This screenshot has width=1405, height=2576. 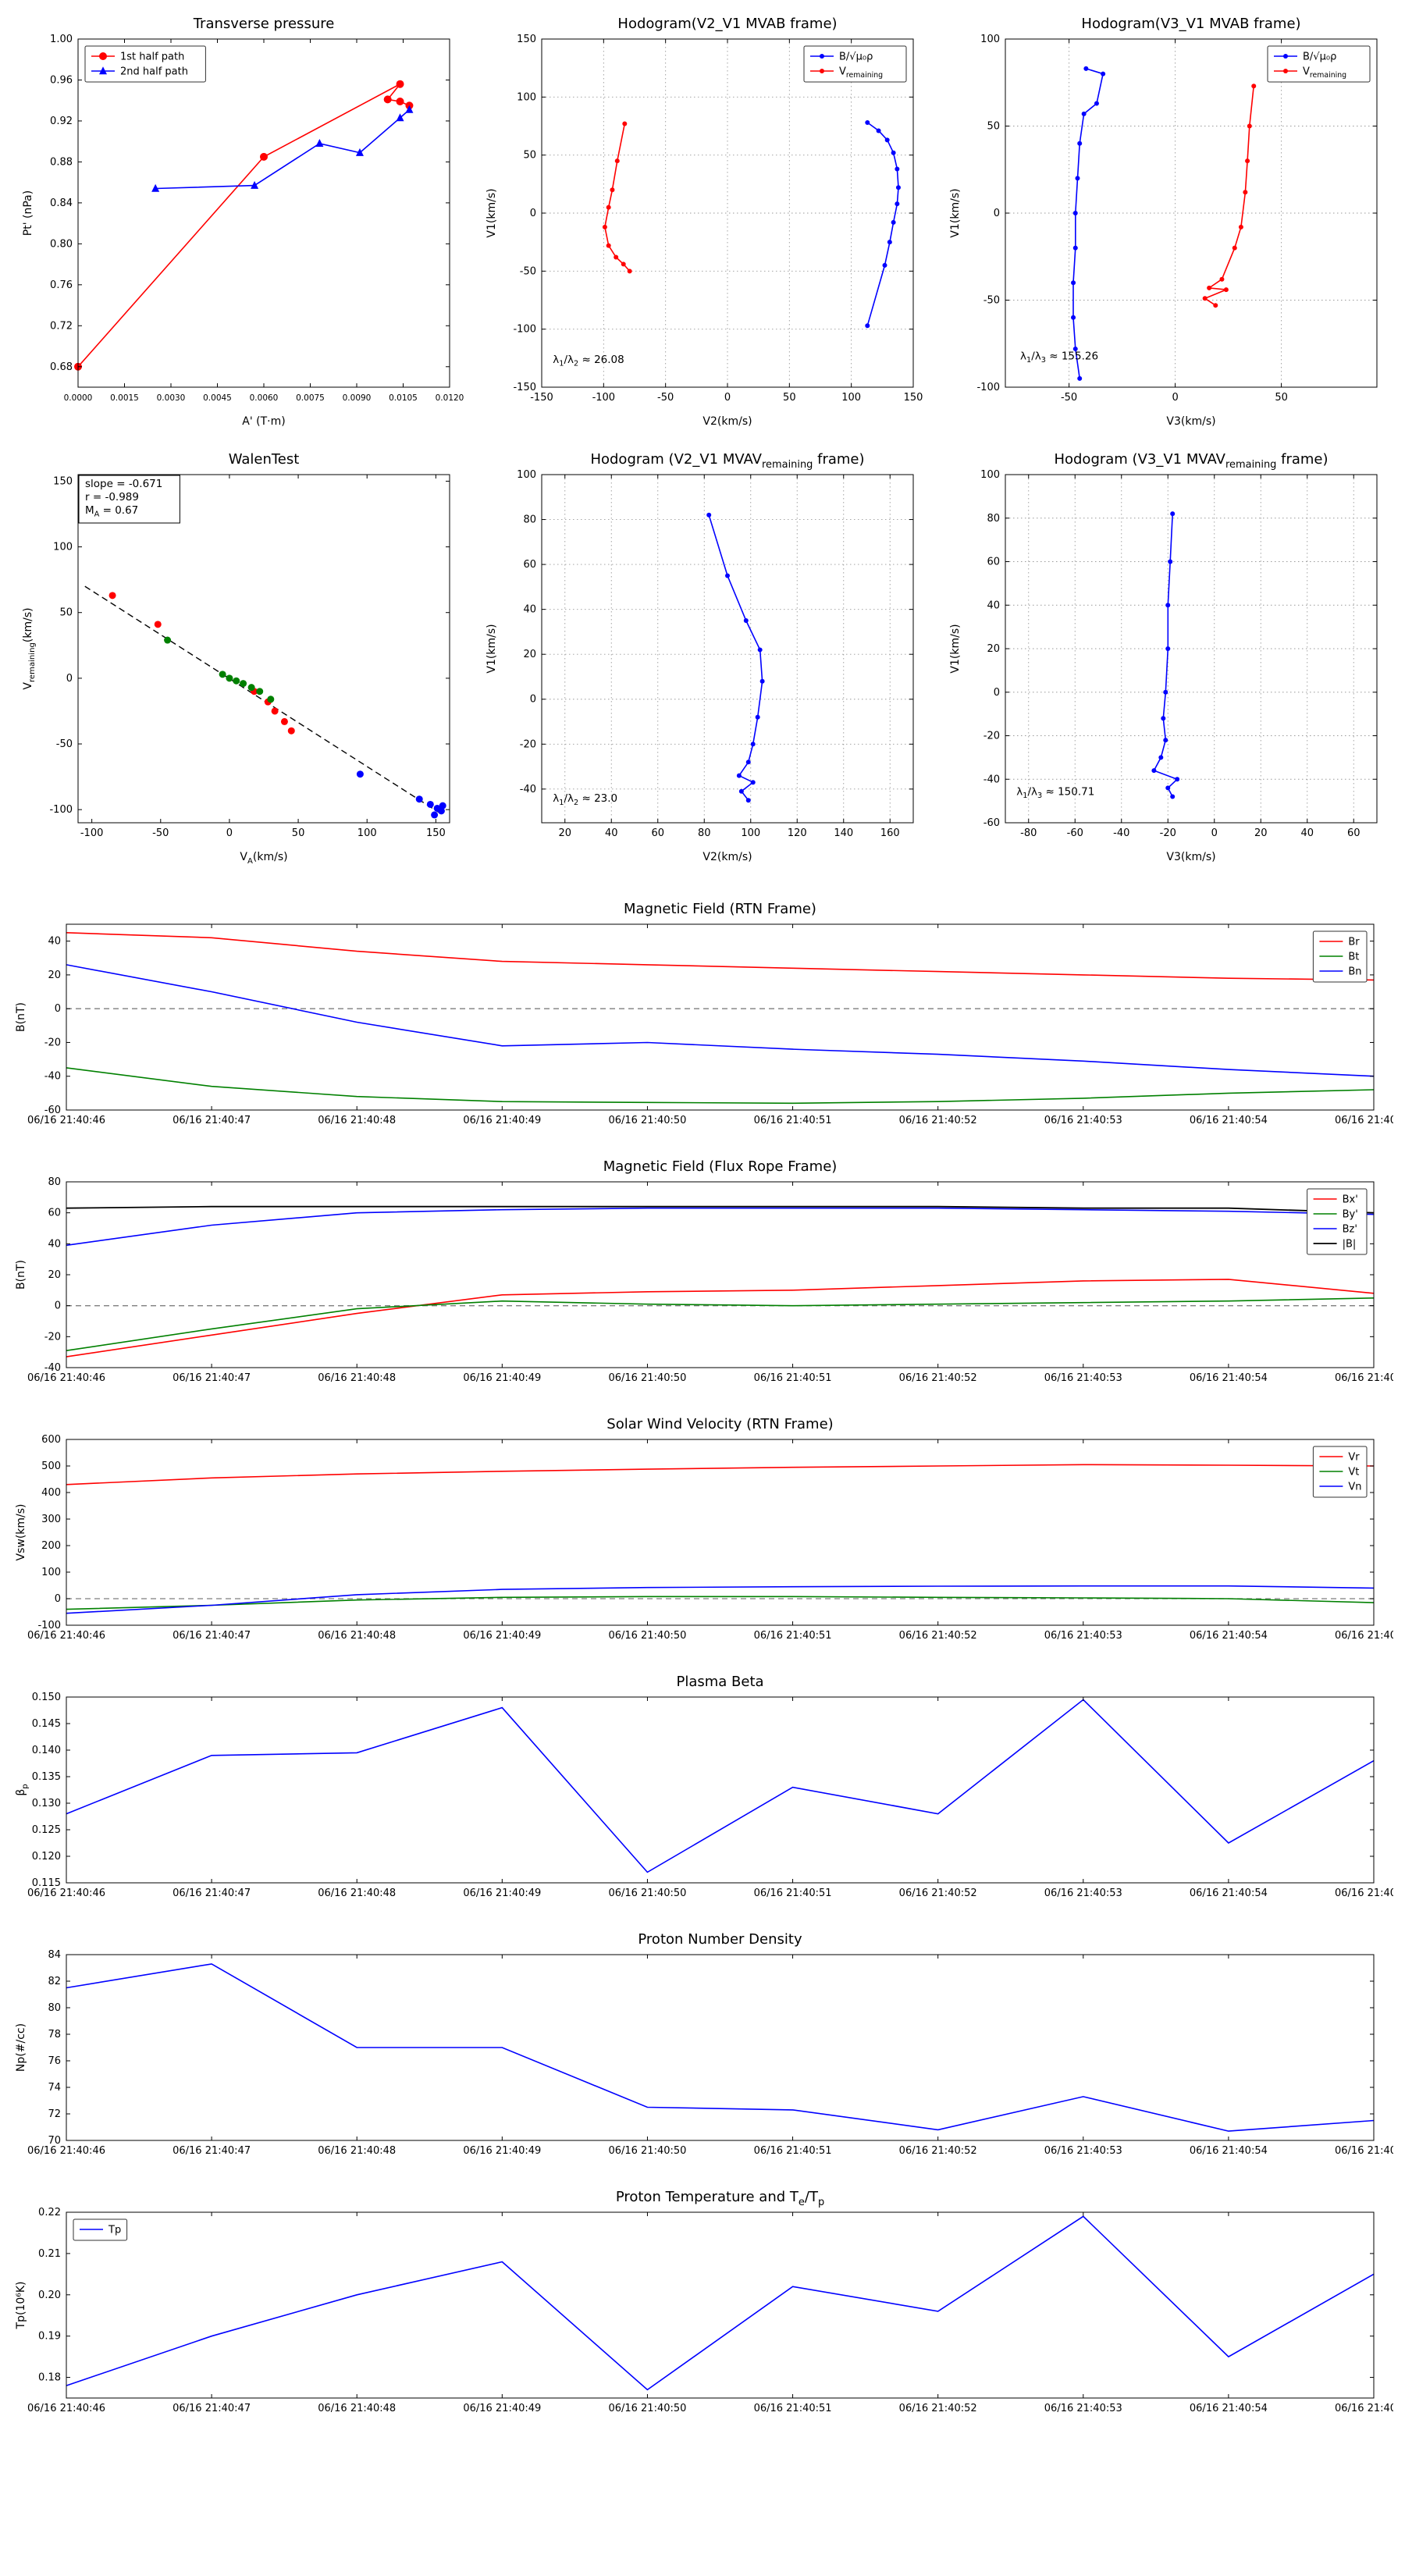 What do you see at coordinates (310, 398) in the screenshot?
I see `x-tick-label: 0.0075` at bounding box center [310, 398].